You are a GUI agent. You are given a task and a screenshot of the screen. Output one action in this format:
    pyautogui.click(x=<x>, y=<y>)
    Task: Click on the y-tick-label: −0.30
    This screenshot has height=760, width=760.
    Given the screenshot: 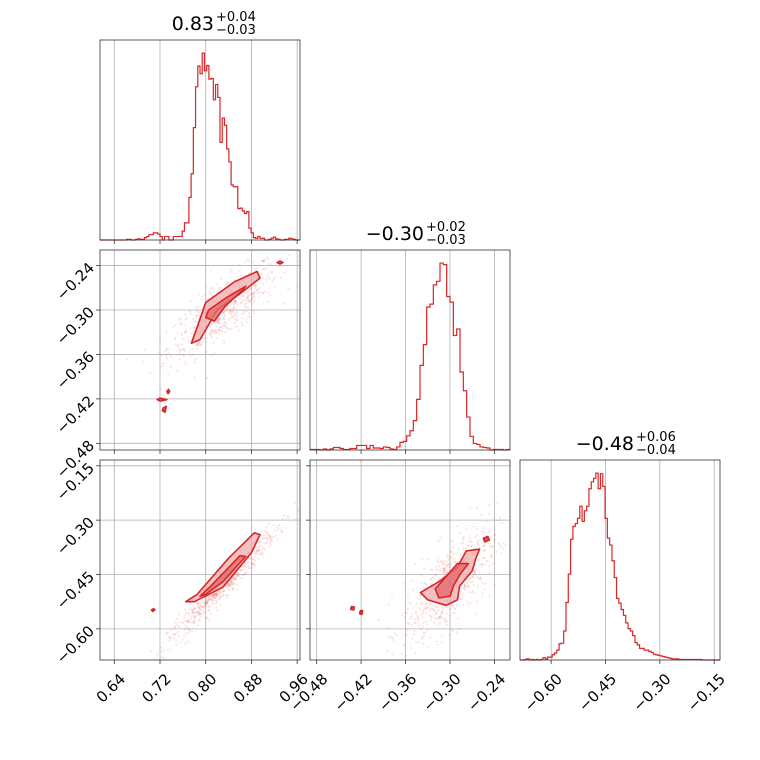 What is the action you would take?
    pyautogui.click(x=75, y=535)
    